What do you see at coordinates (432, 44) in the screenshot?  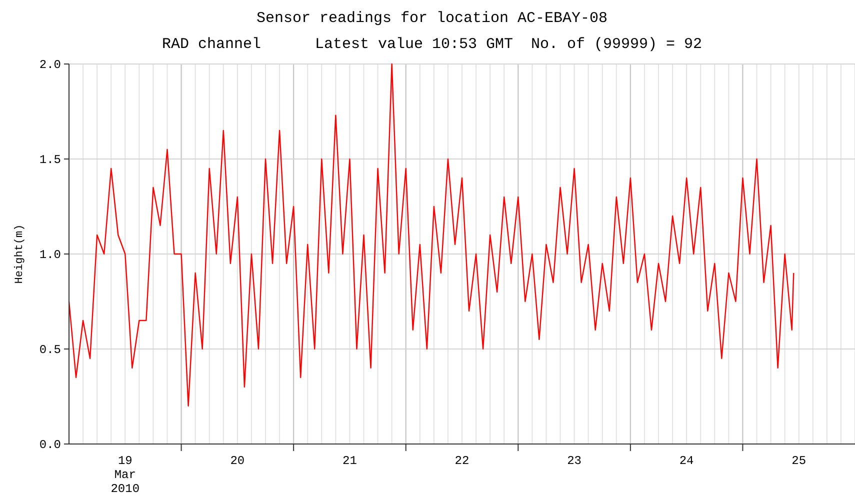 I see `chart-subtitle: RAD channel Latest value 10:53 GMT No. of (99999) = 92` at bounding box center [432, 44].